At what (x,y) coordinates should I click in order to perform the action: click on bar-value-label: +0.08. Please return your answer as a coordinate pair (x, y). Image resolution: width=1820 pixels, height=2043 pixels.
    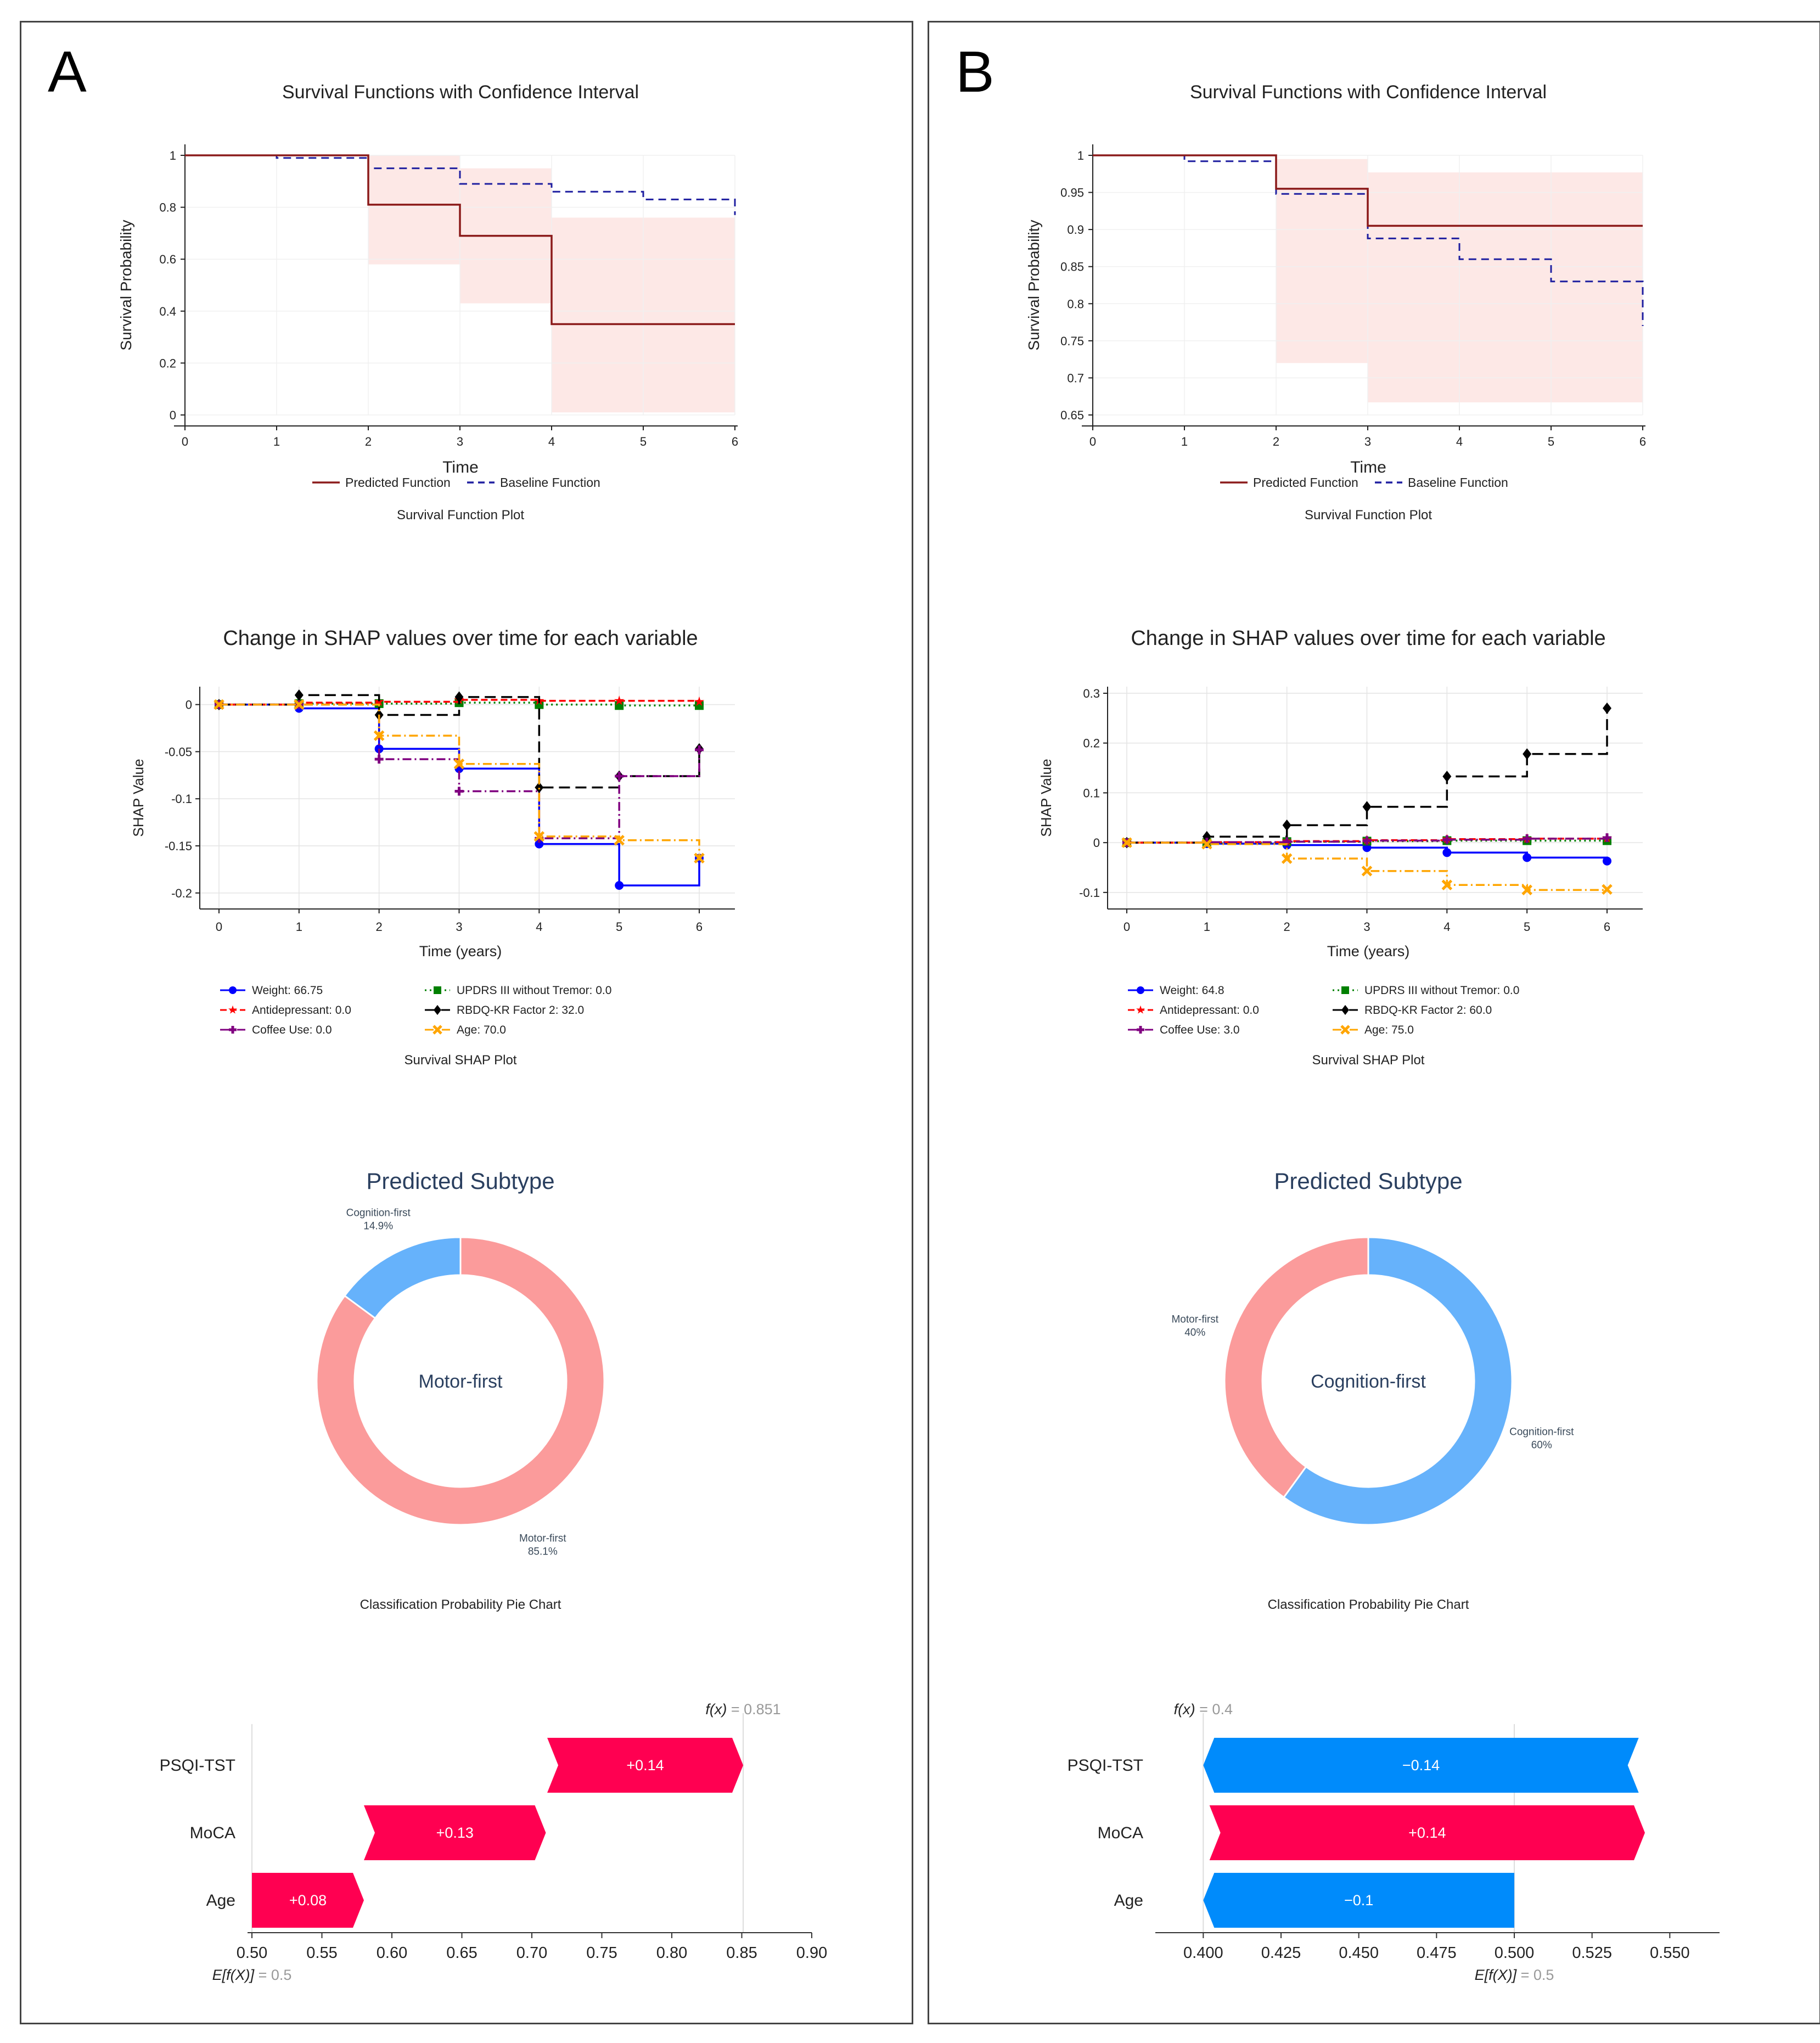
    Looking at the image, I should click on (308, 1900).